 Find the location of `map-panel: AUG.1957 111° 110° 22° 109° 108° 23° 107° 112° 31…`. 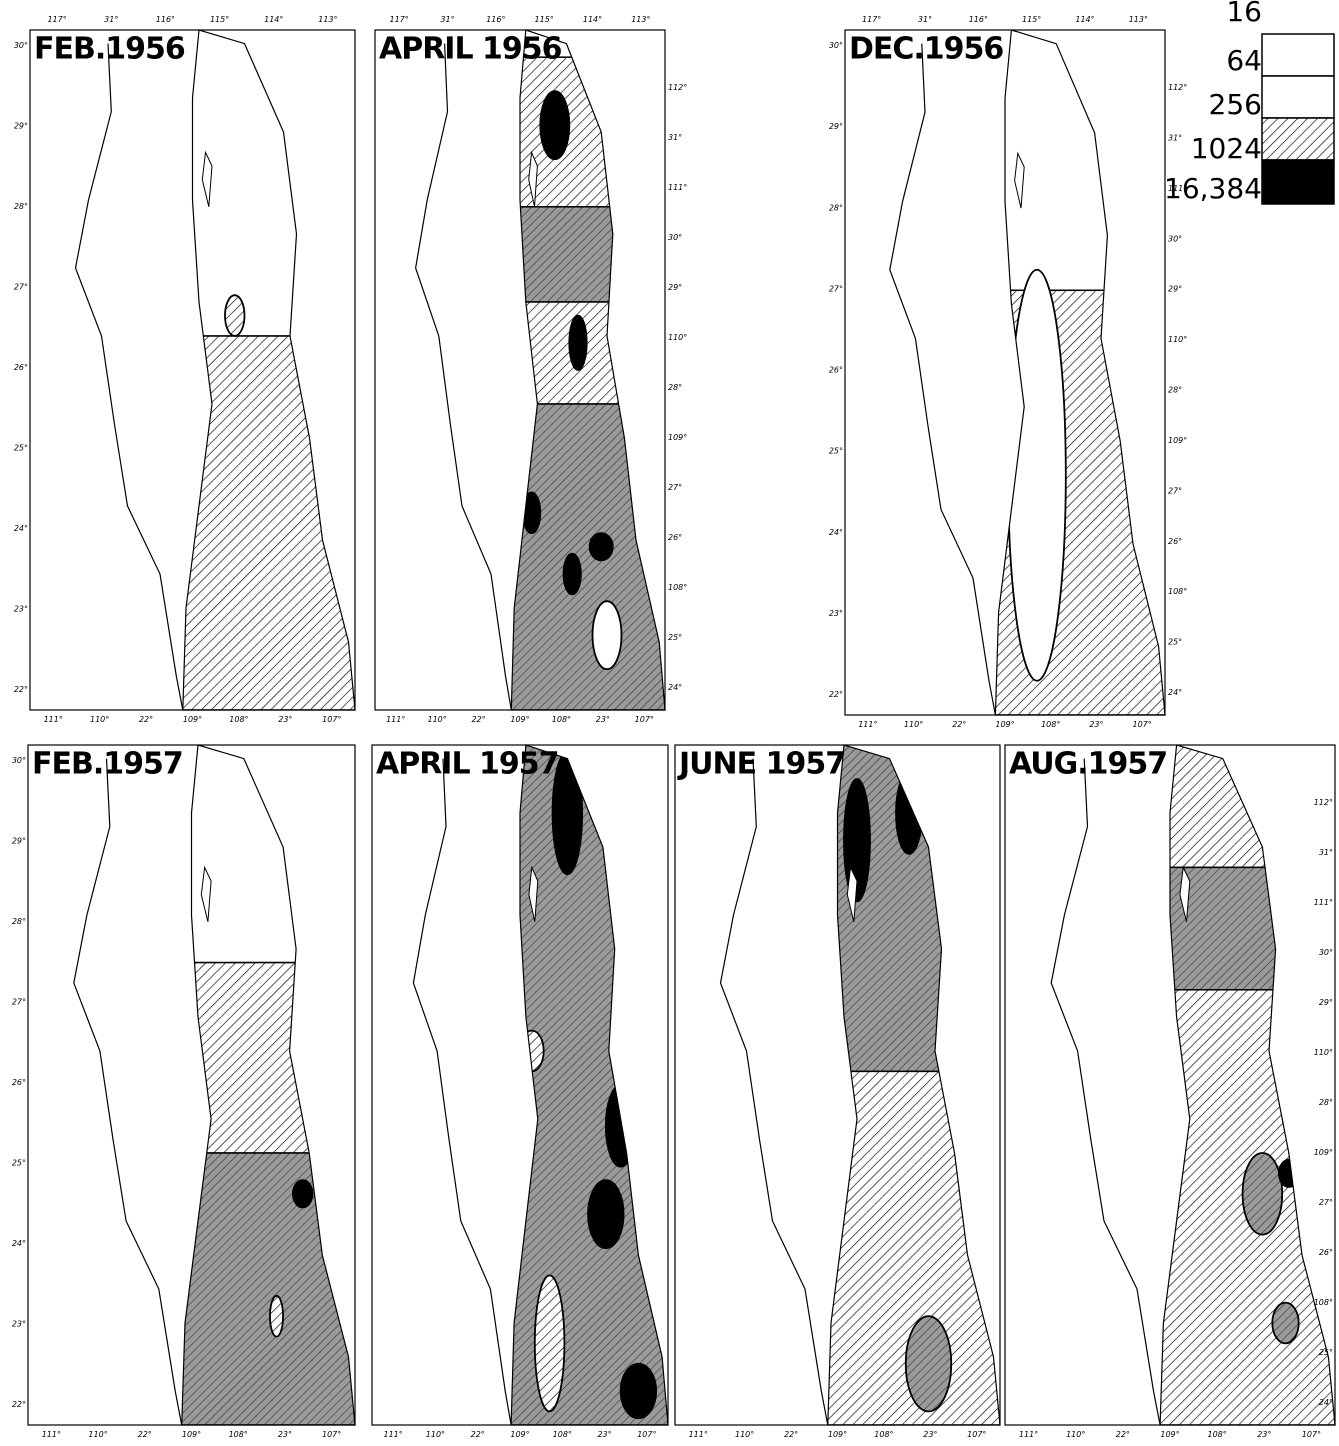

map-panel: AUG.1957 111° 110° 22° 109° 108° 23° 107° 112° 31… is located at coordinates (1170, 1091).